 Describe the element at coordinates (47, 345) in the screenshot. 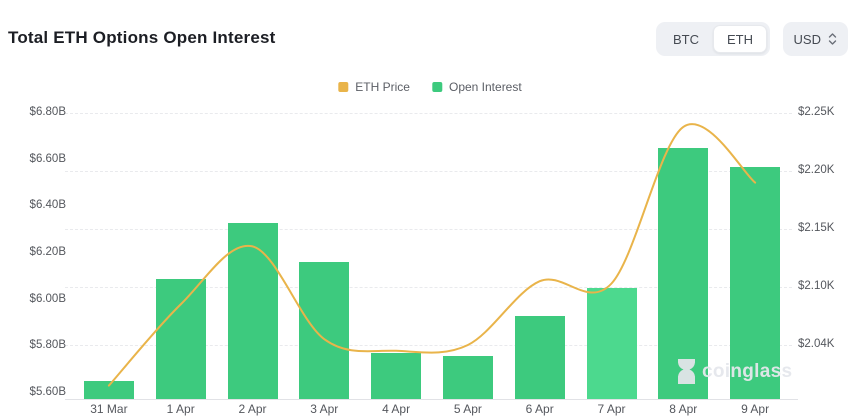

I see `left-axis-tick-label: $5.80B` at that location.